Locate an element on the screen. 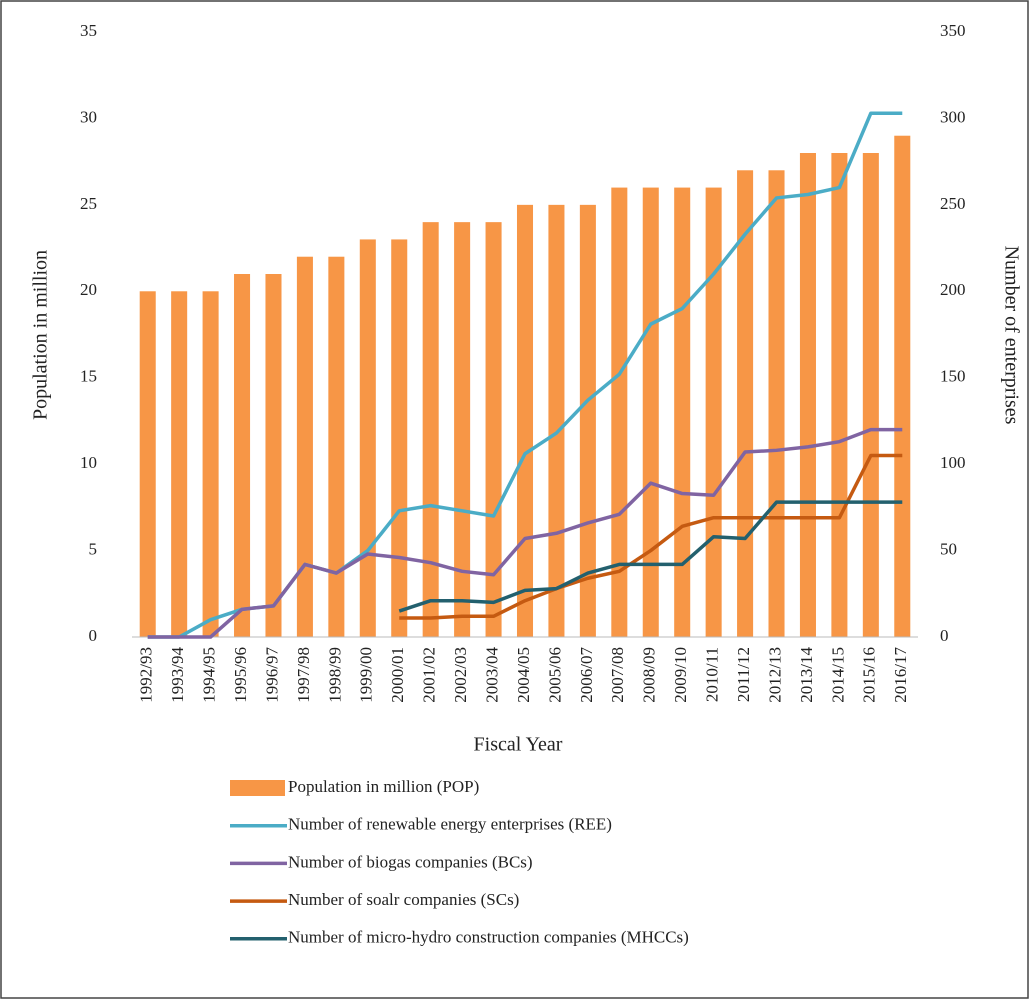 This screenshot has width=1029, height=999. x-tick-label: 2009/10 is located at coordinates (680, 675).